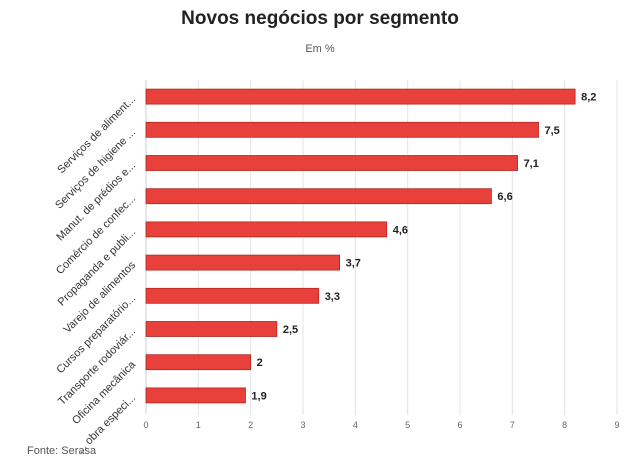 Image resolution: width=640 pixels, height=475 pixels. Describe the element at coordinates (260, 363) in the screenshot. I see `data-label: 2` at that location.